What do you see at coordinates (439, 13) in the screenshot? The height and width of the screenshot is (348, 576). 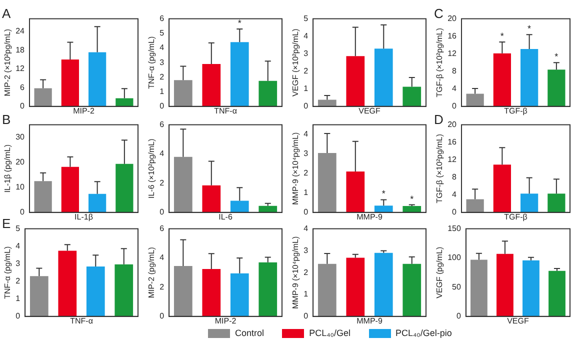 I see `text: C` at bounding box center [439, 13].